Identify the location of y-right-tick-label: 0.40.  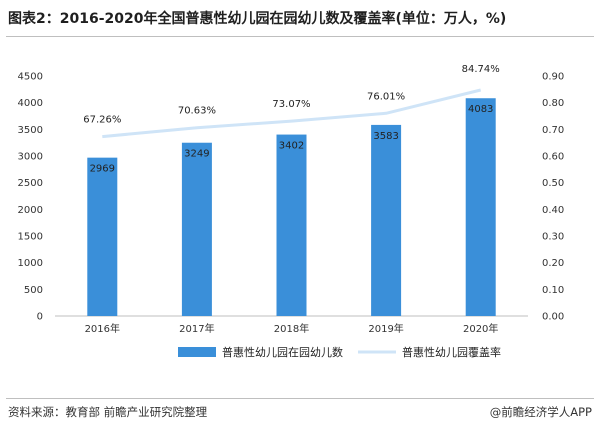
(553, 210).